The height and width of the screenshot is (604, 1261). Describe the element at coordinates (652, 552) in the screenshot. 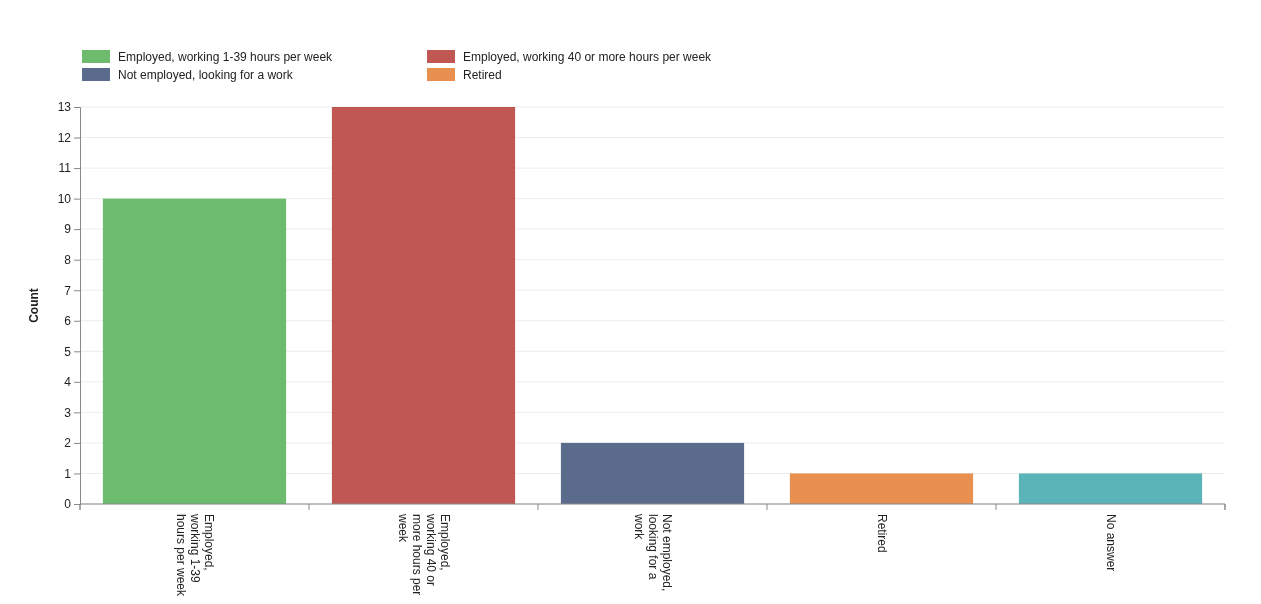

I see `x-tick-label: Not employed, looking for a work` at that location.